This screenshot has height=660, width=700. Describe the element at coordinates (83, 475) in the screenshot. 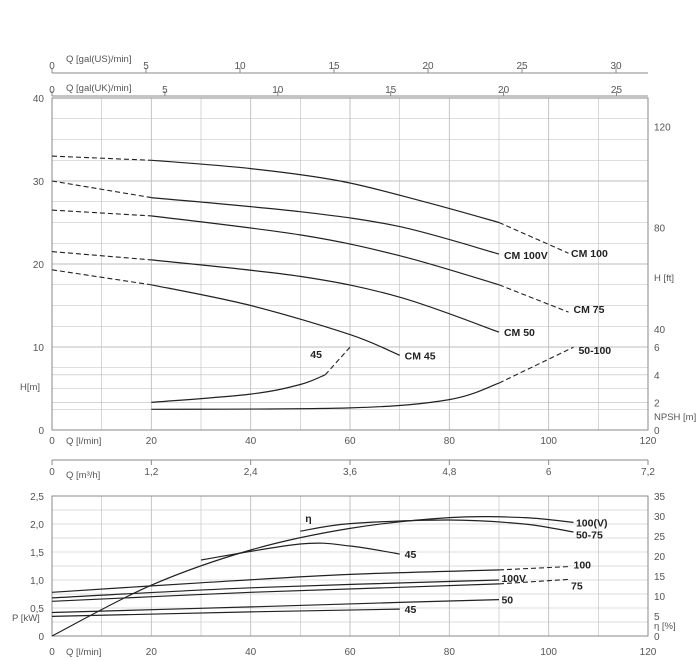

I see `m3h-axis-label: Q [m³/h]` at that location.